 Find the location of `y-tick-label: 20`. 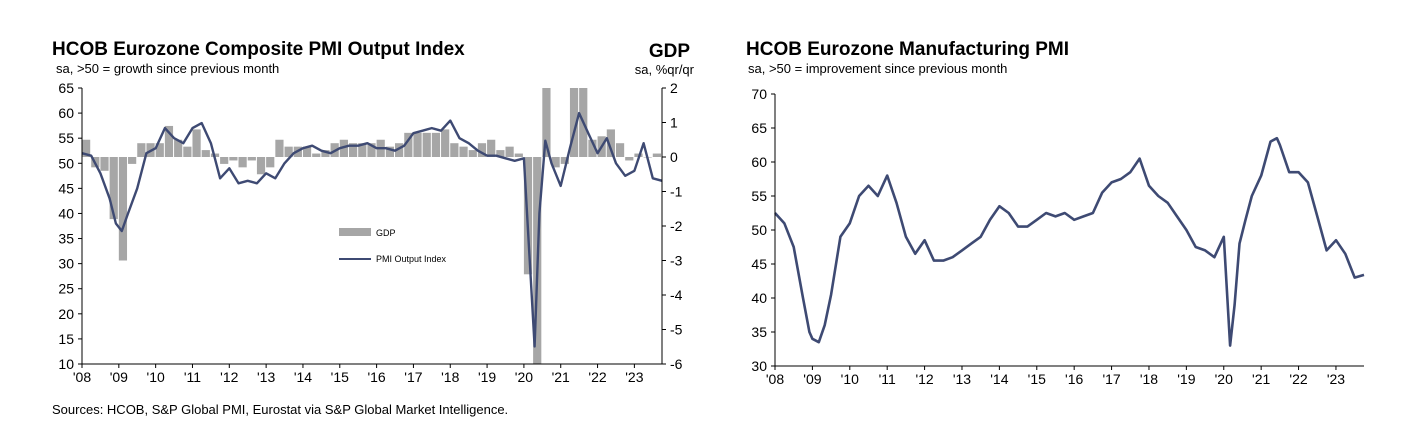

y-tick-label: 20 is located at coordinates (66, 314).